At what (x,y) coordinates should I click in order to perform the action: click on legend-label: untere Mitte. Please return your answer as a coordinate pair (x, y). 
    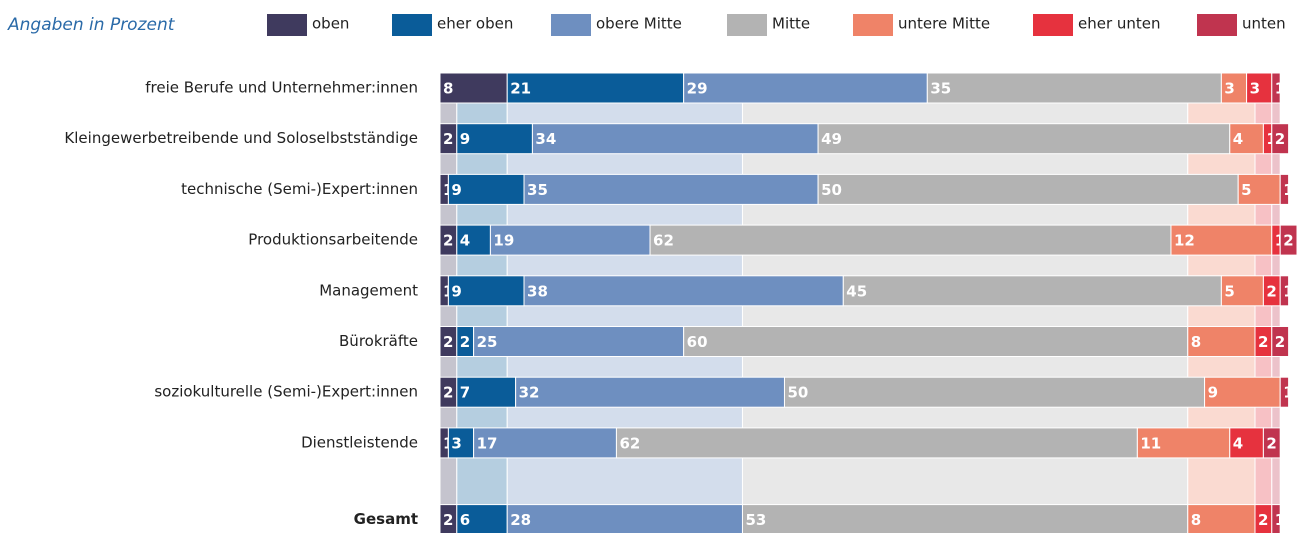
    Looking at the image, I should click on (944, 24).